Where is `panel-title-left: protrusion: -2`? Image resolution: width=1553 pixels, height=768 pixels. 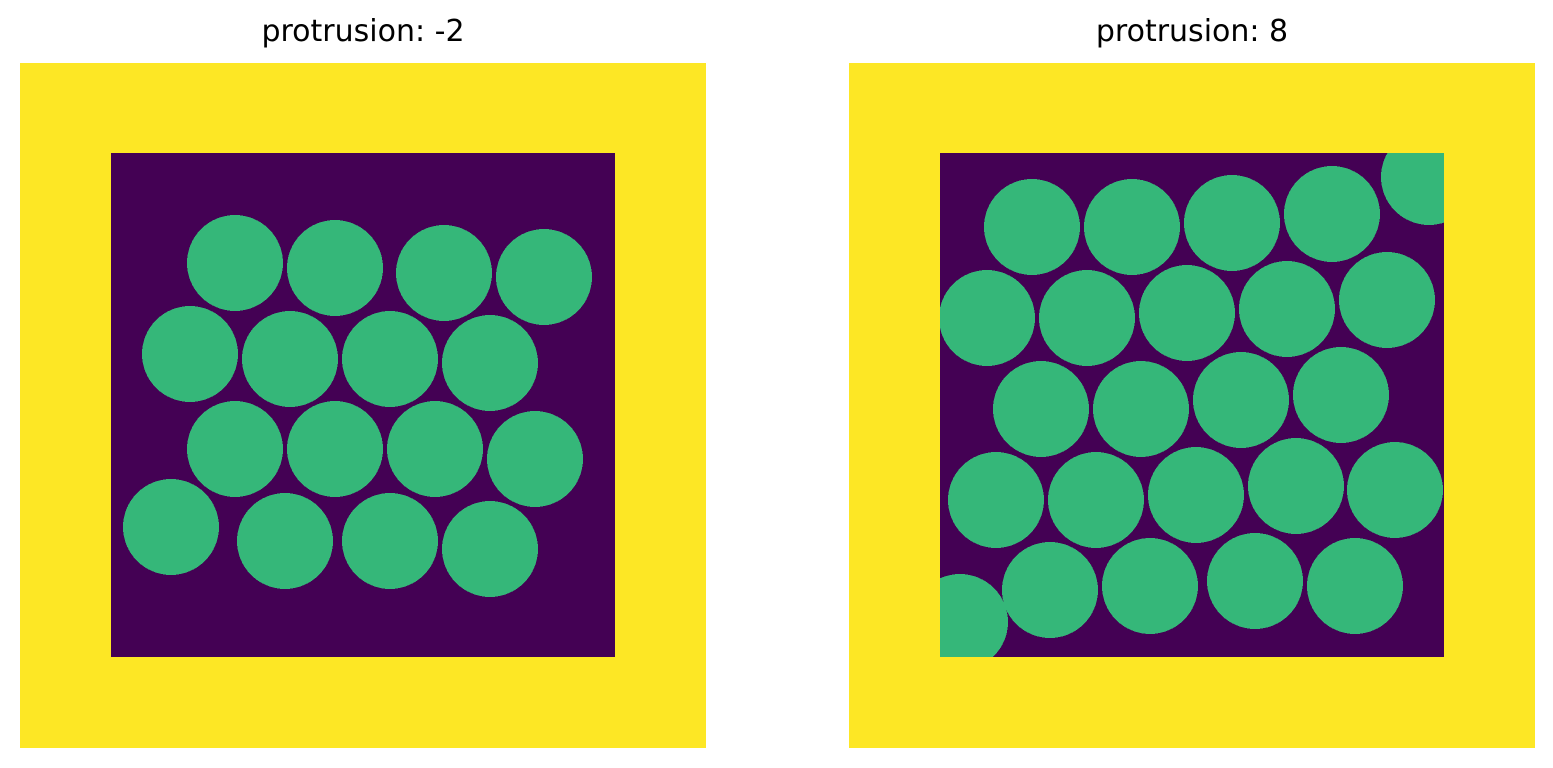
panel-title-left: protrusion: -2 is located at coordinates (363, 31).